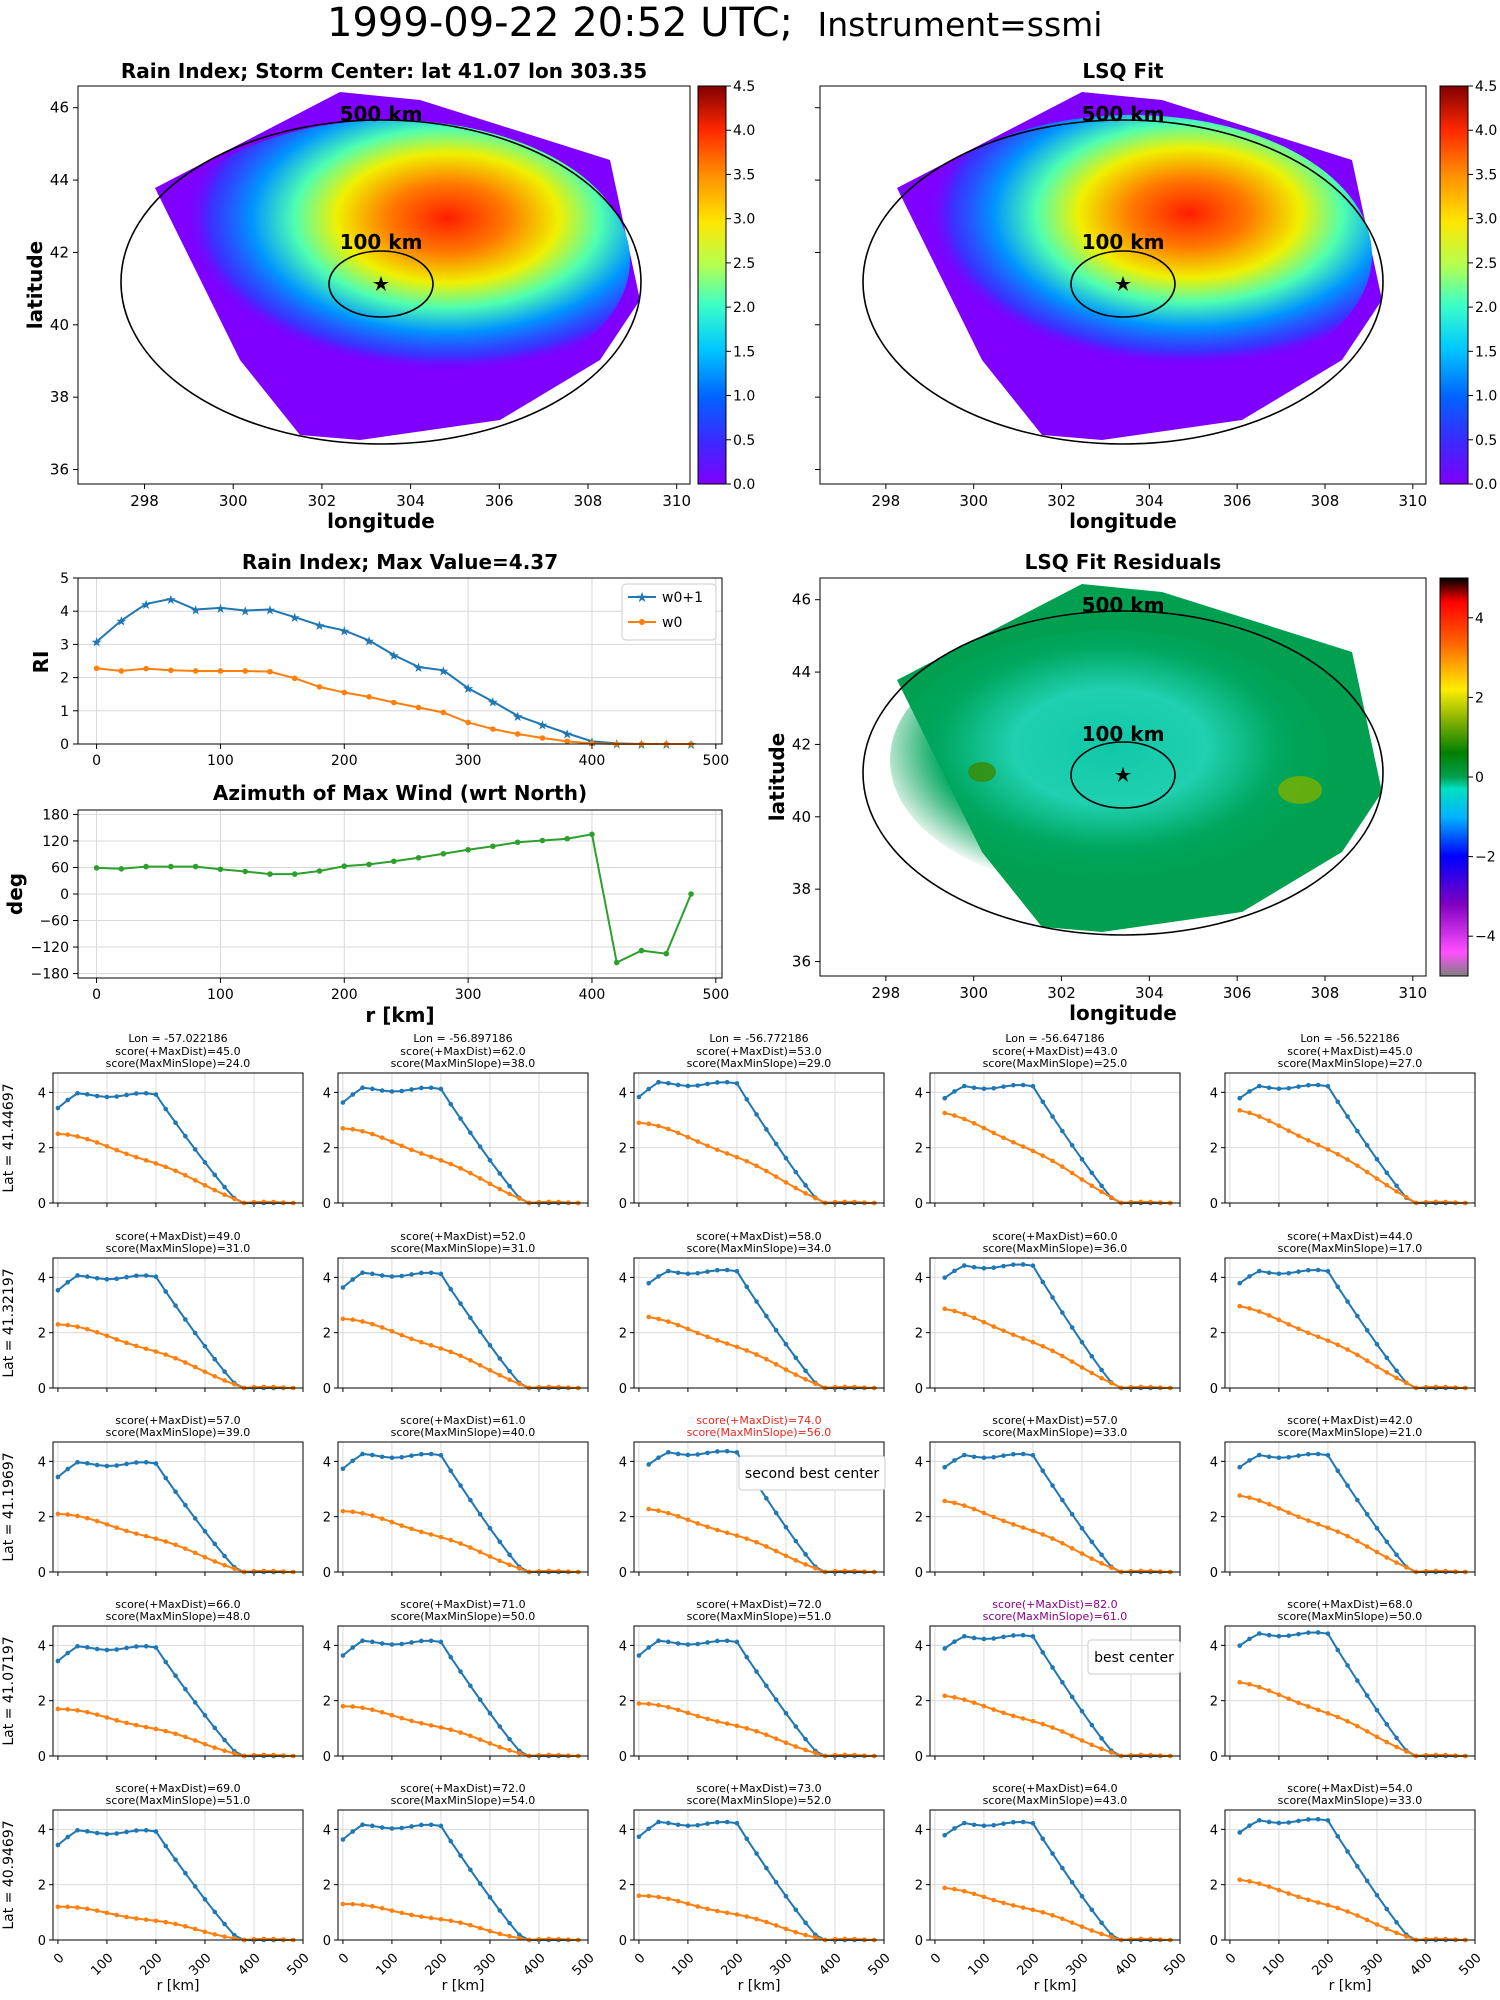 Image resolution: width=1500 pixels, height=2000 pixels. I want to click on legend-star-marker: ★, so click(642, 598).